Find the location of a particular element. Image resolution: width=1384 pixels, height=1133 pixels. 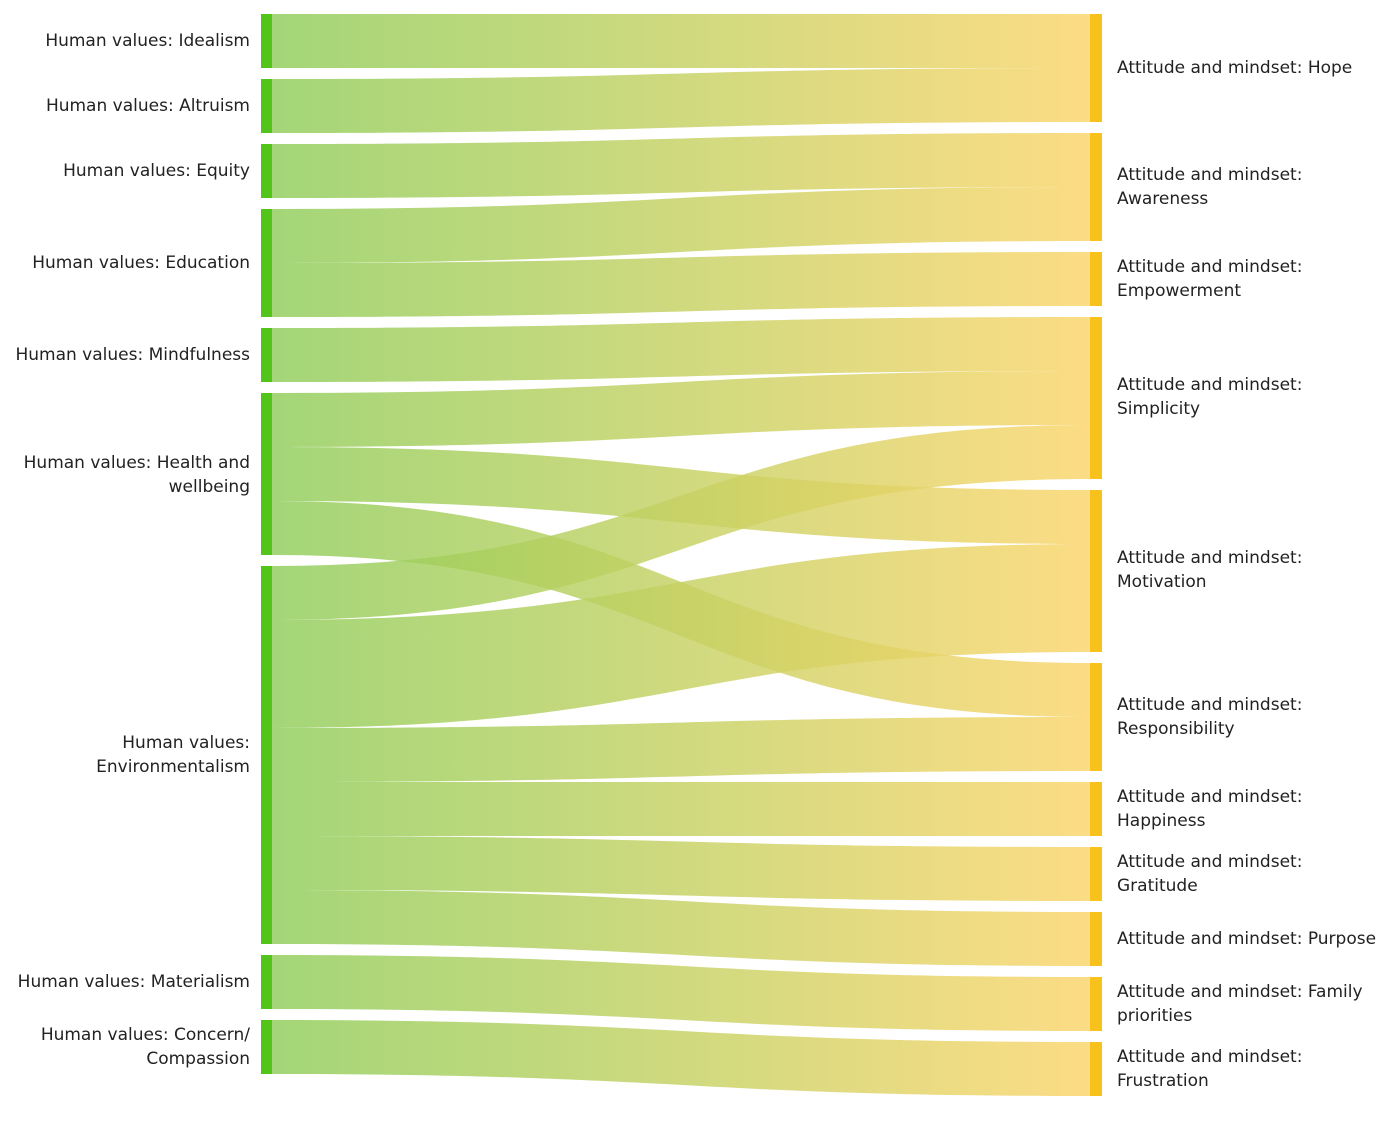

link-education-to-empowerment is located at coordinates (681, 284).